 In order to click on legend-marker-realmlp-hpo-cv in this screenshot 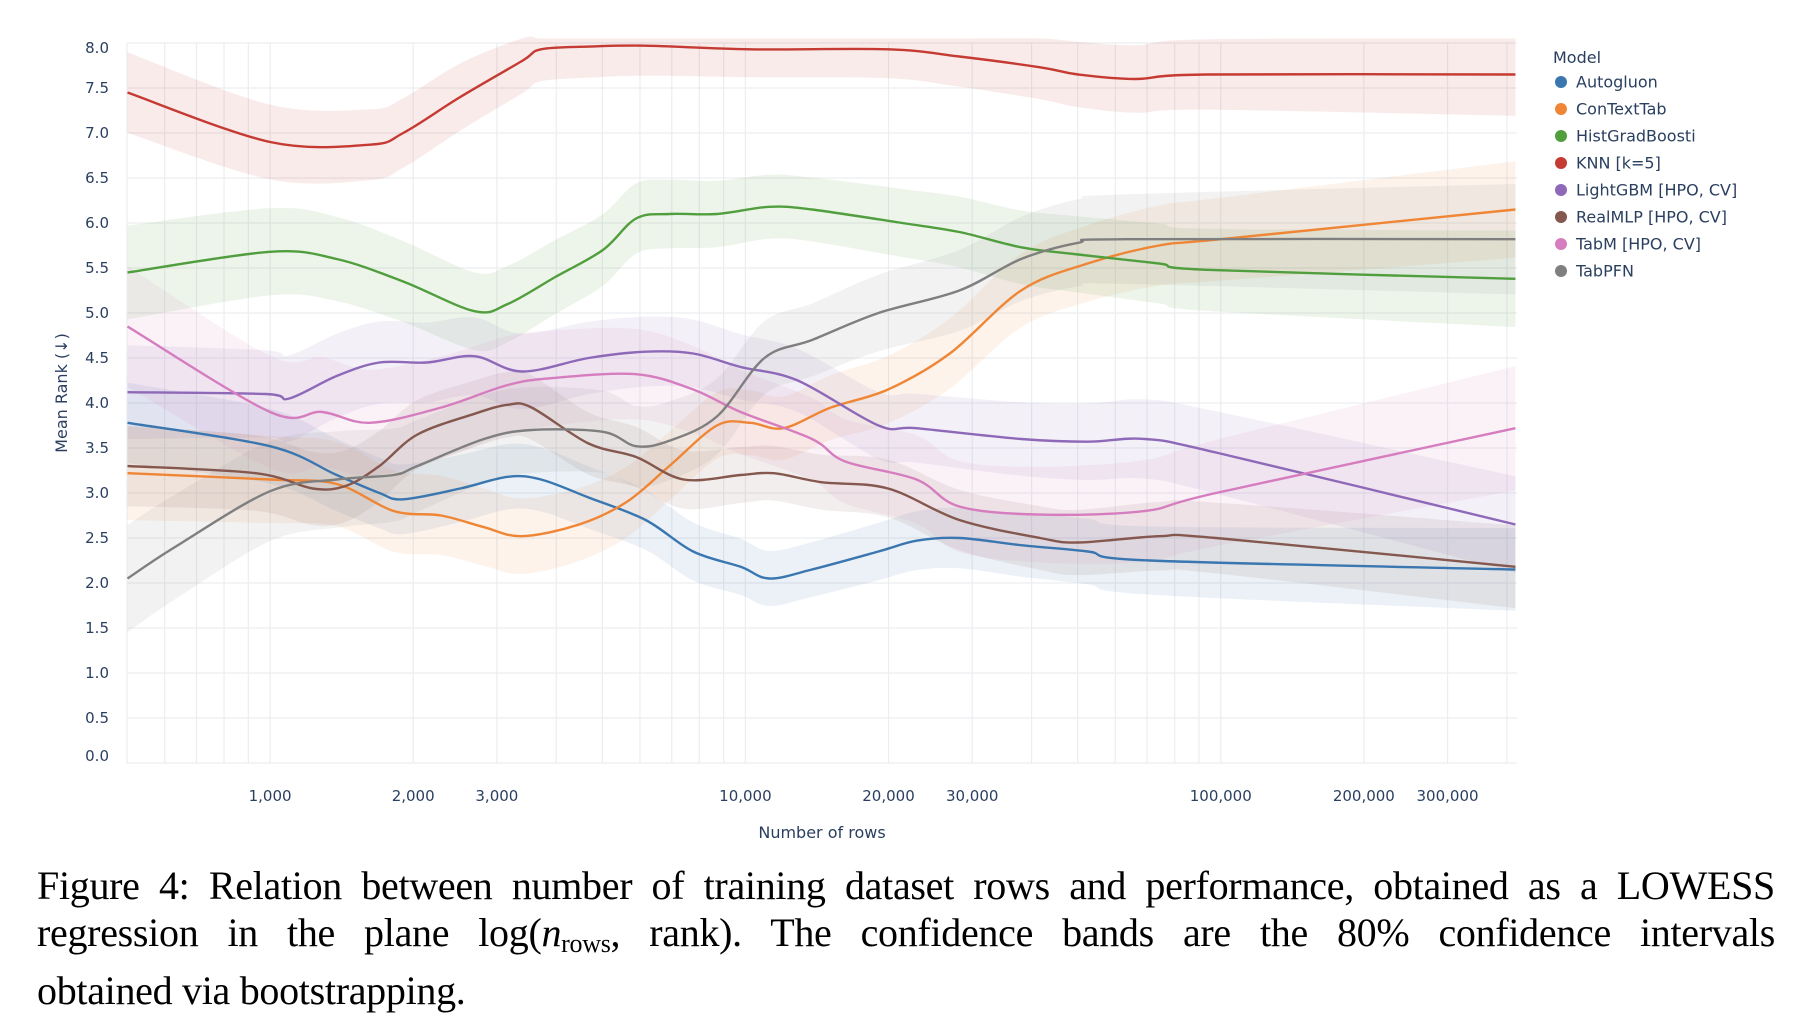, I will do `click(1561, 217)`.